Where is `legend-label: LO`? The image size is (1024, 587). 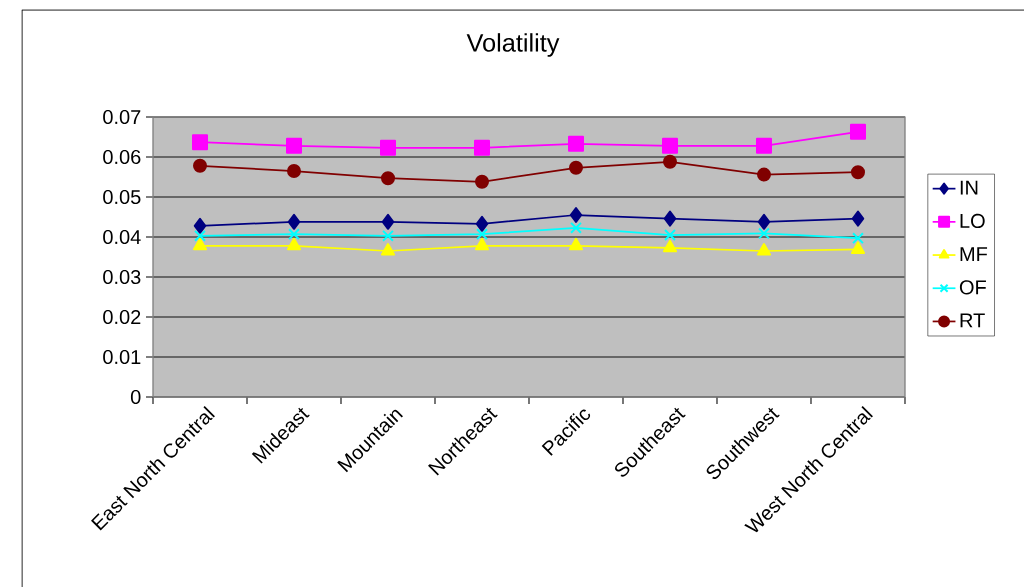 legend-label: LO is located at coordinates (972, 221).